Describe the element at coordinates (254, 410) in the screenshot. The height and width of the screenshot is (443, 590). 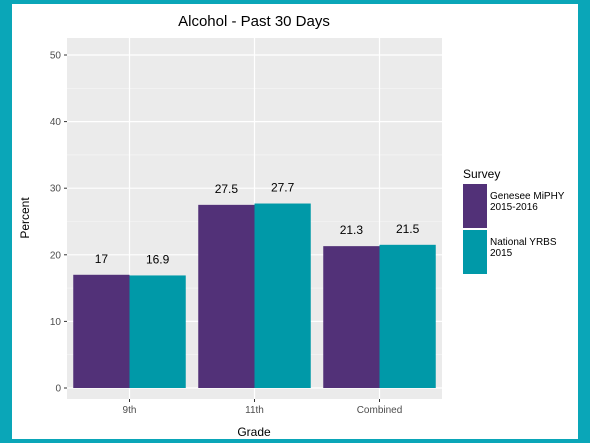
I see `x-tick-label: 11th` at that location.